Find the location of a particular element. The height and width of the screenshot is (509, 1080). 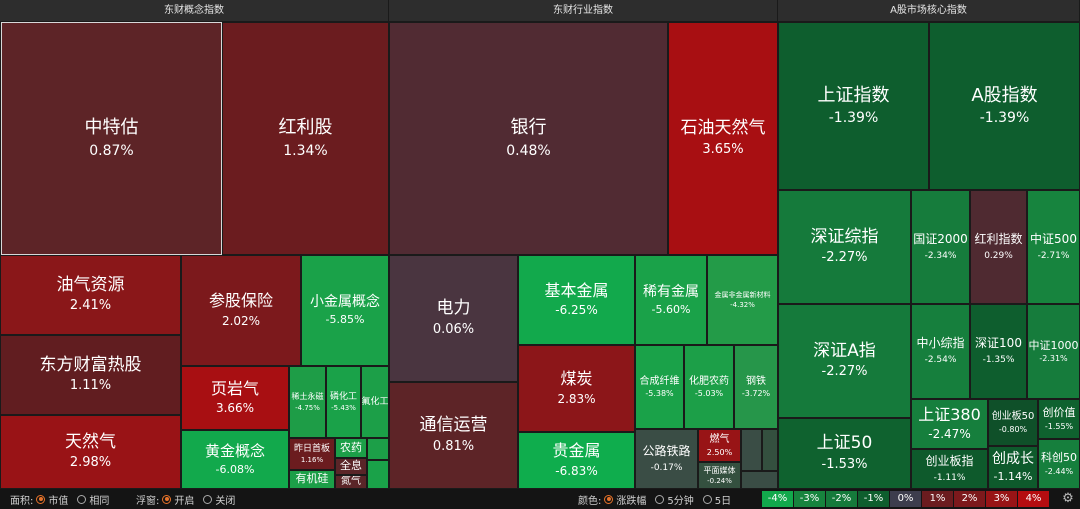

tile-gangtie: 钢铁 -3.72% is located at coordinates (756, 387).